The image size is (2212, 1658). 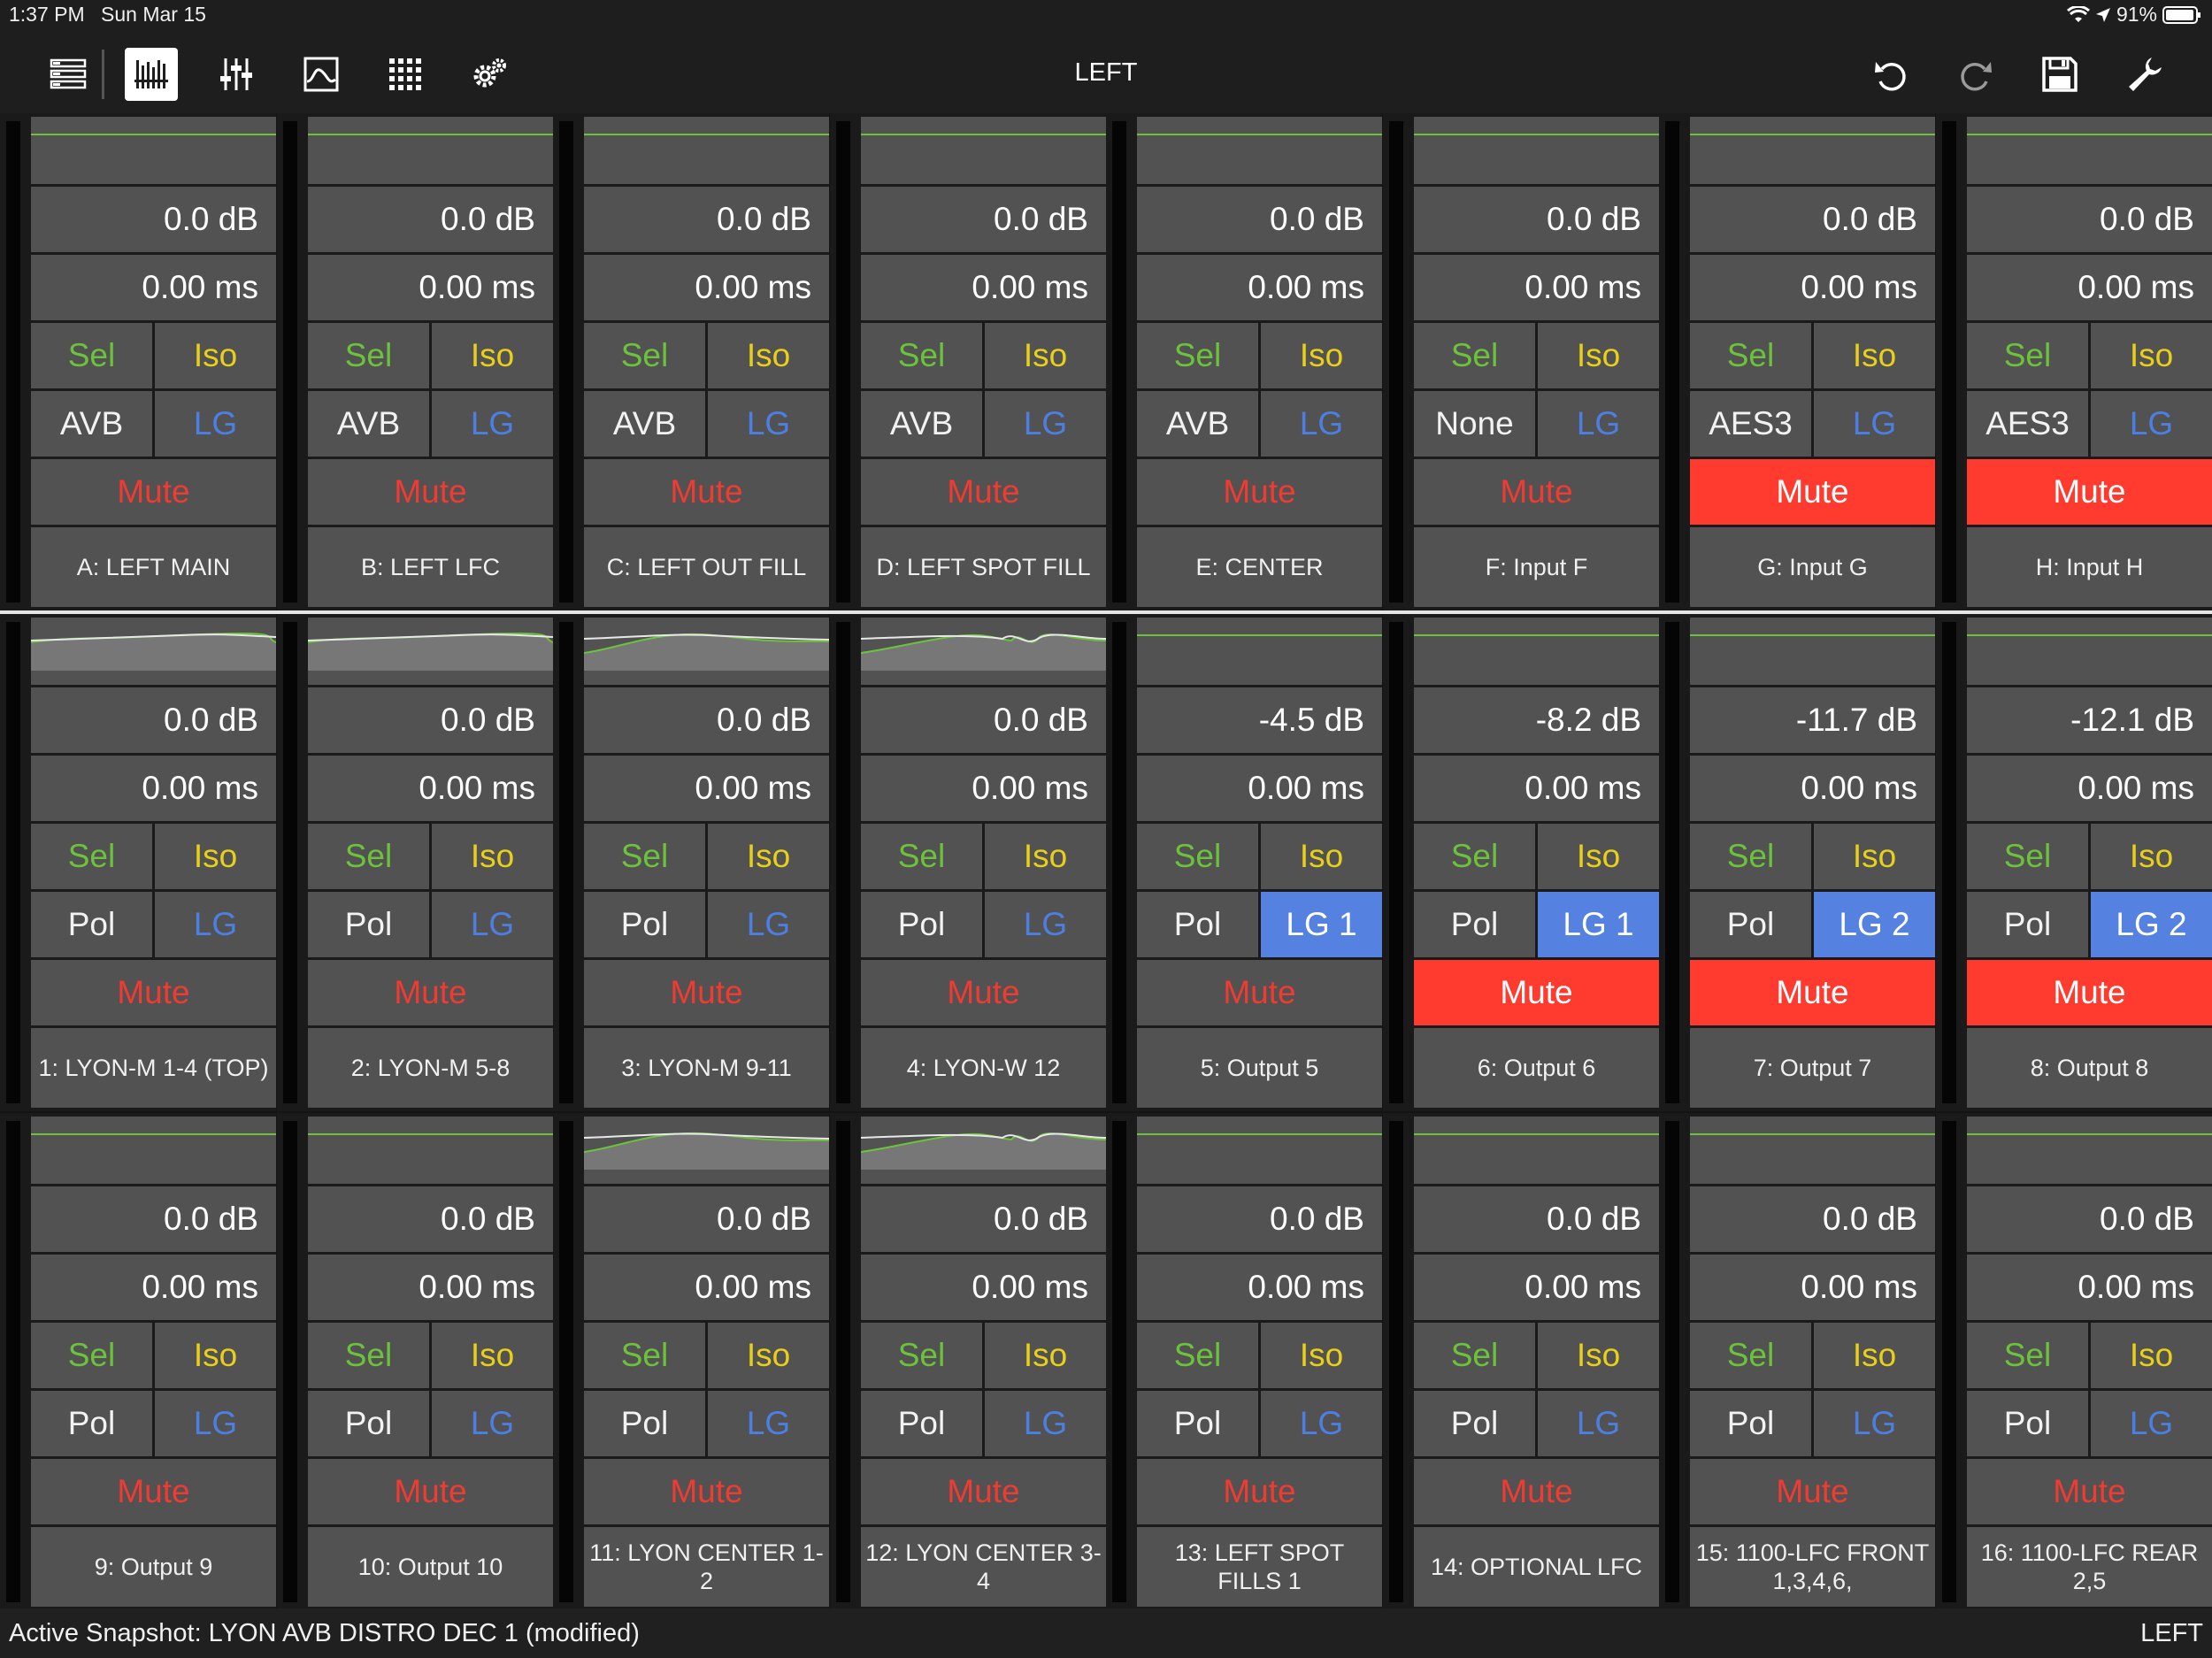 I want to click on gain-value: -12.1 dB, so click(x=2090, y=720).